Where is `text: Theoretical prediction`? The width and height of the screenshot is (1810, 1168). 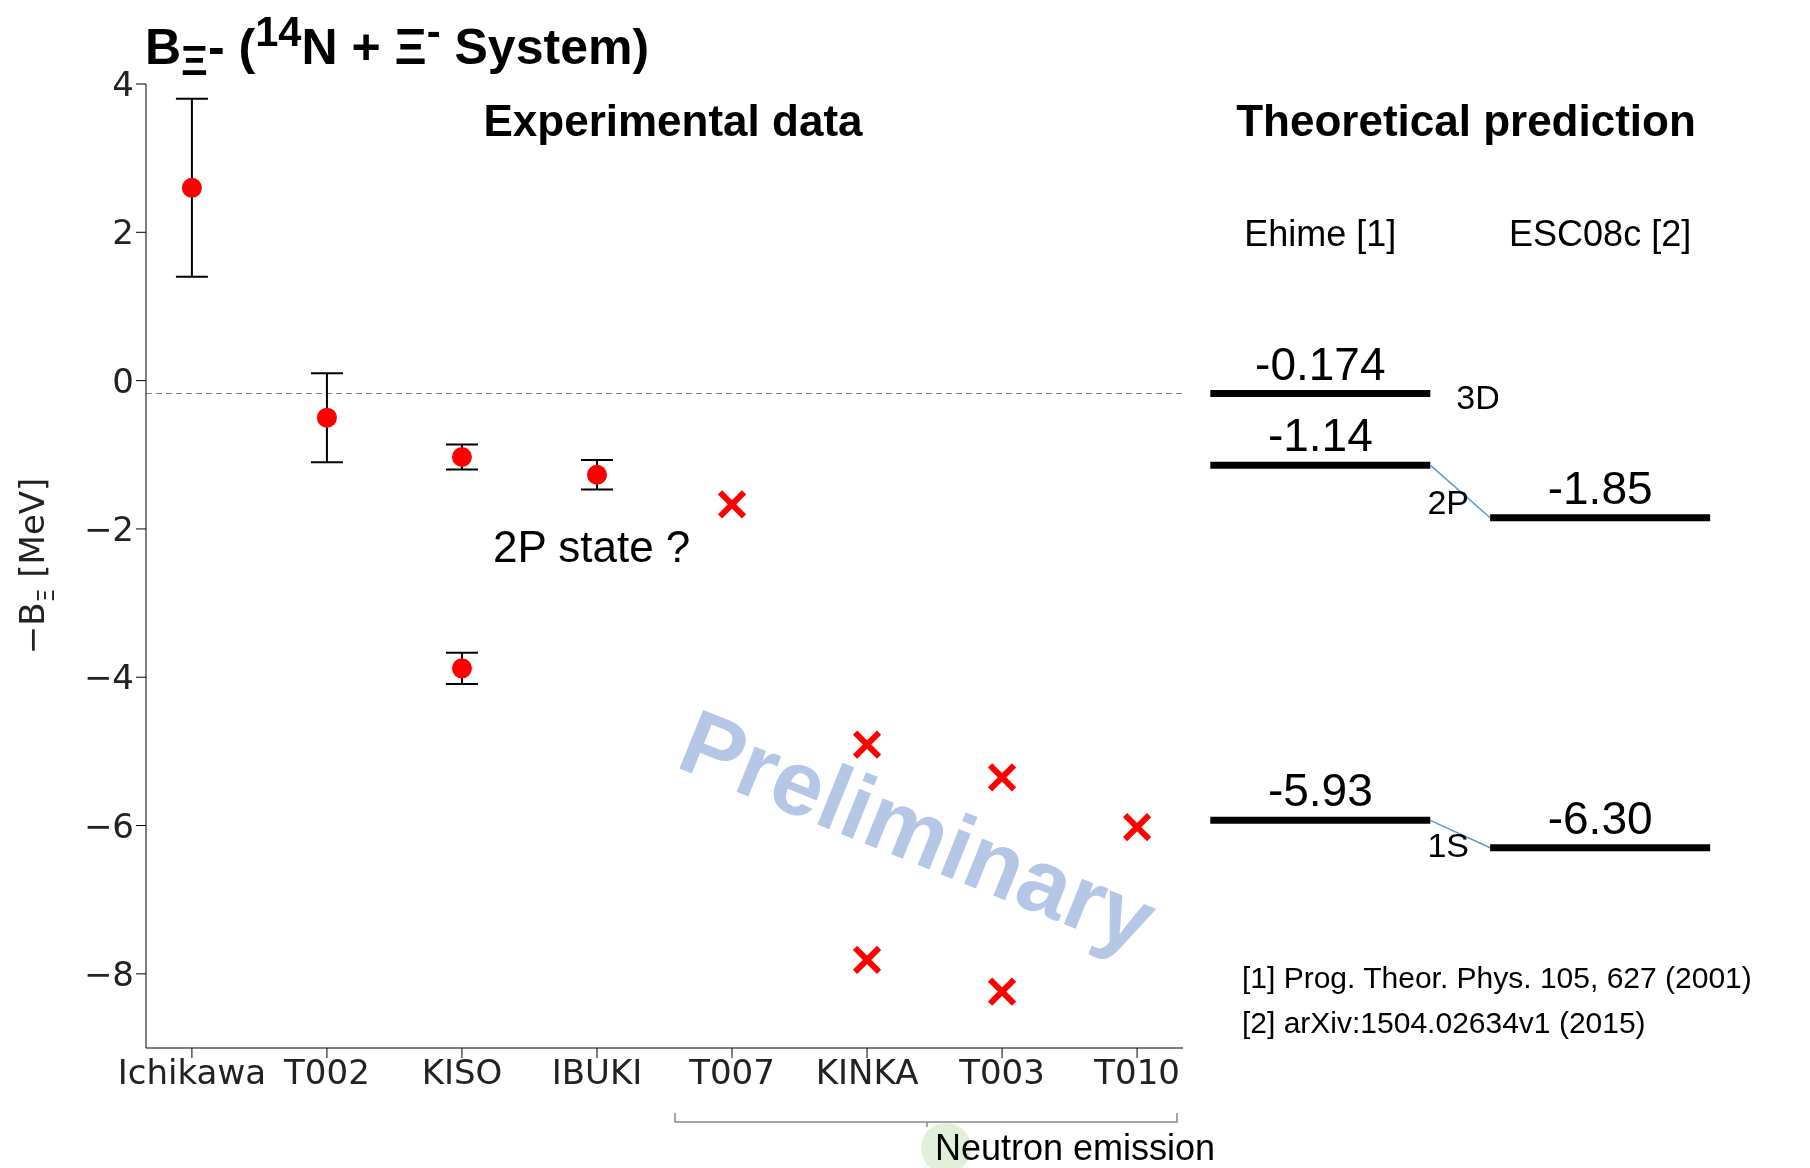 text: Theoretical prediction is located at coordinates (1466, 121).